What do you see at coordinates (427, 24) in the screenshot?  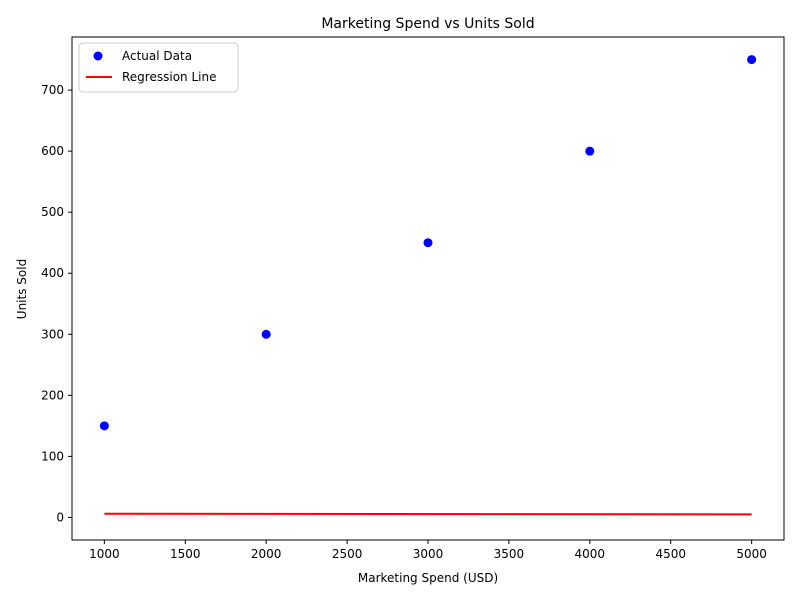 I see `chart-title: Marketing Spend vs Units Sold` at bounding box center [427, 24].